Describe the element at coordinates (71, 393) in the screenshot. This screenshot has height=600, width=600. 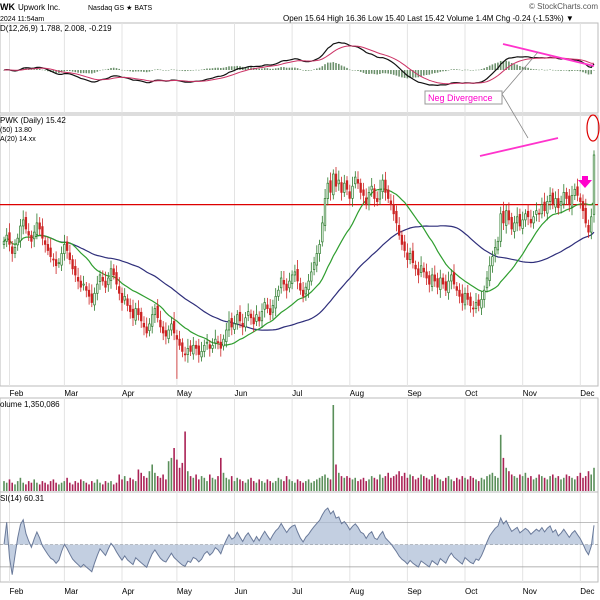
I see `x-axis-label: Mar` at that location.